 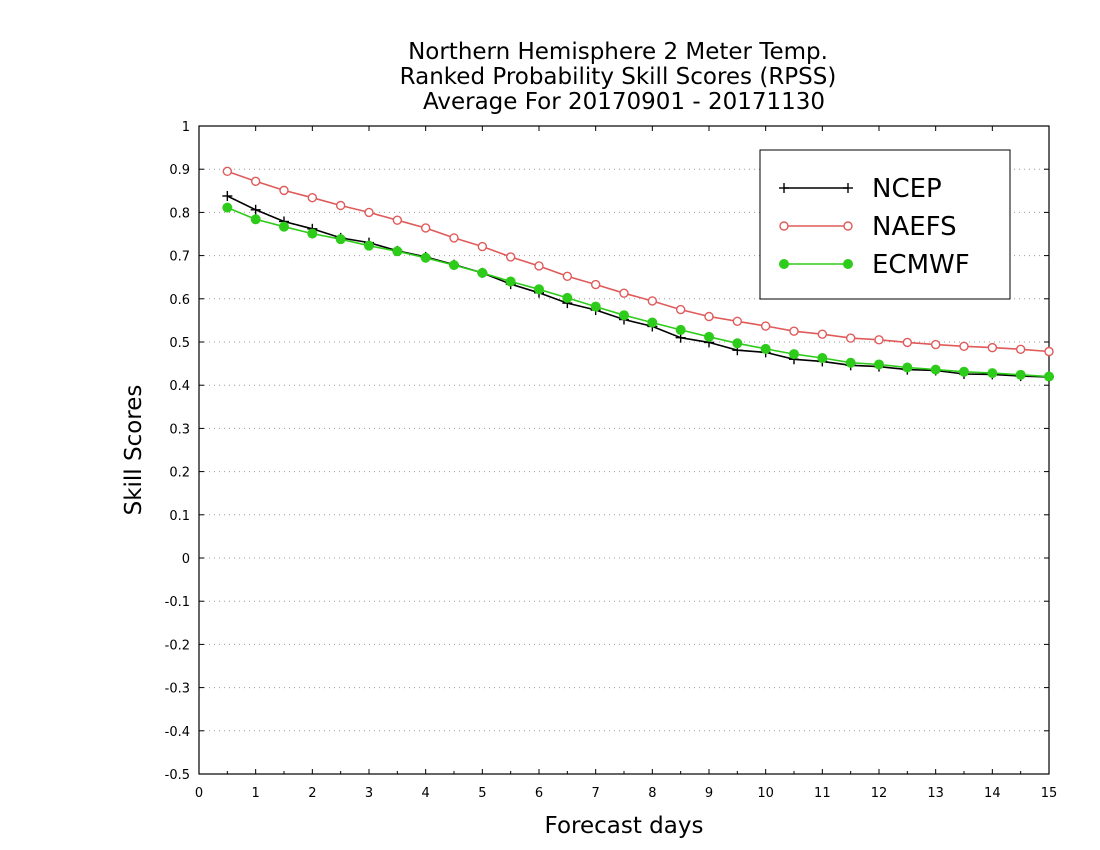 What do you see at coordinates (921, 265) in the screenshot?
I see `legend-label-ecmwf: ECMWF` at bounding box center [921, 265].